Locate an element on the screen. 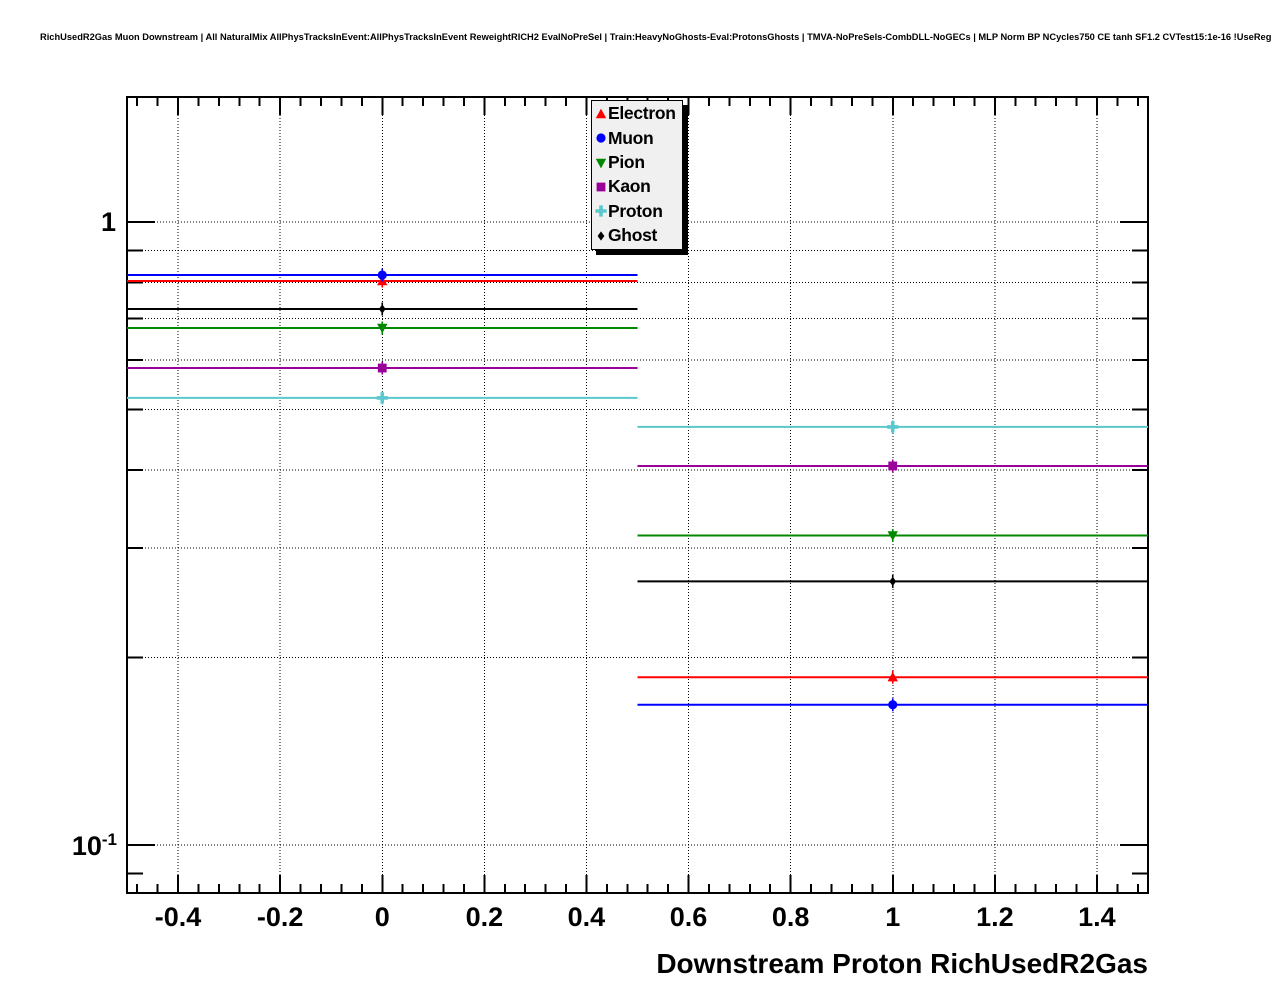 The width and height of the screenshot is (1276, 996). legend-label-electron: Electron is located at coordinates (642, 113).